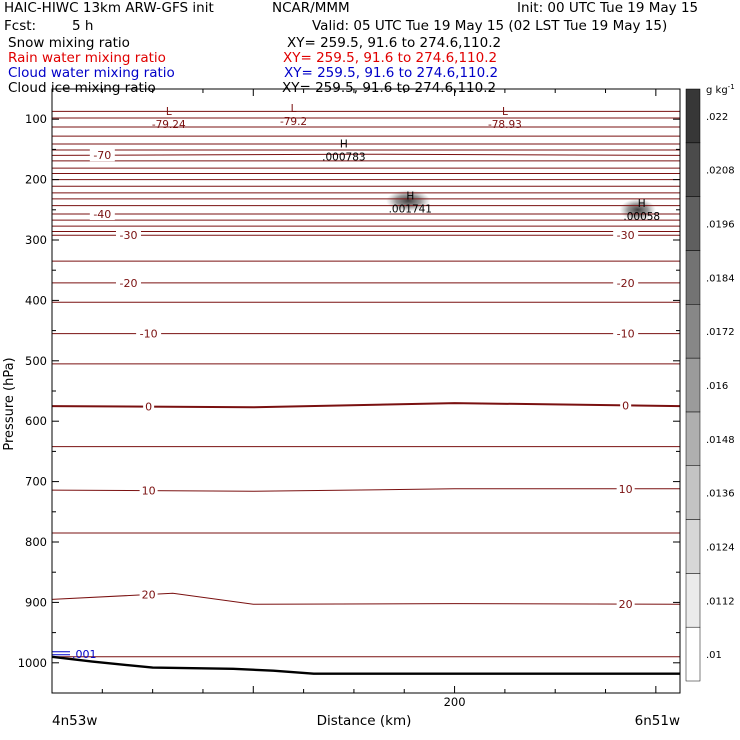  I want to click on x-axis-label: Distance (km), so click(364, 721).